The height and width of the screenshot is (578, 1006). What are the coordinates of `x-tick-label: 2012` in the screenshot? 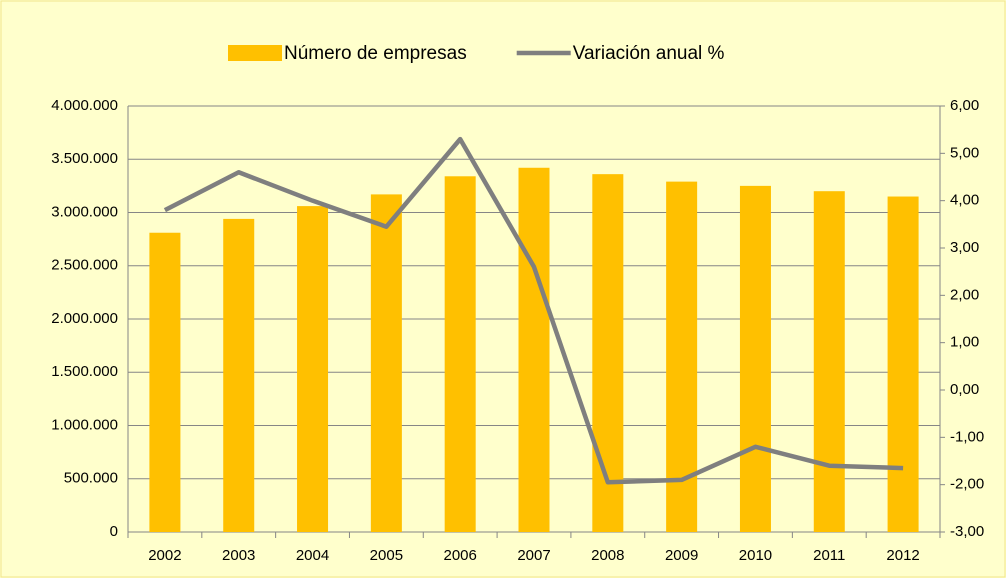 It's located at (902, 555).